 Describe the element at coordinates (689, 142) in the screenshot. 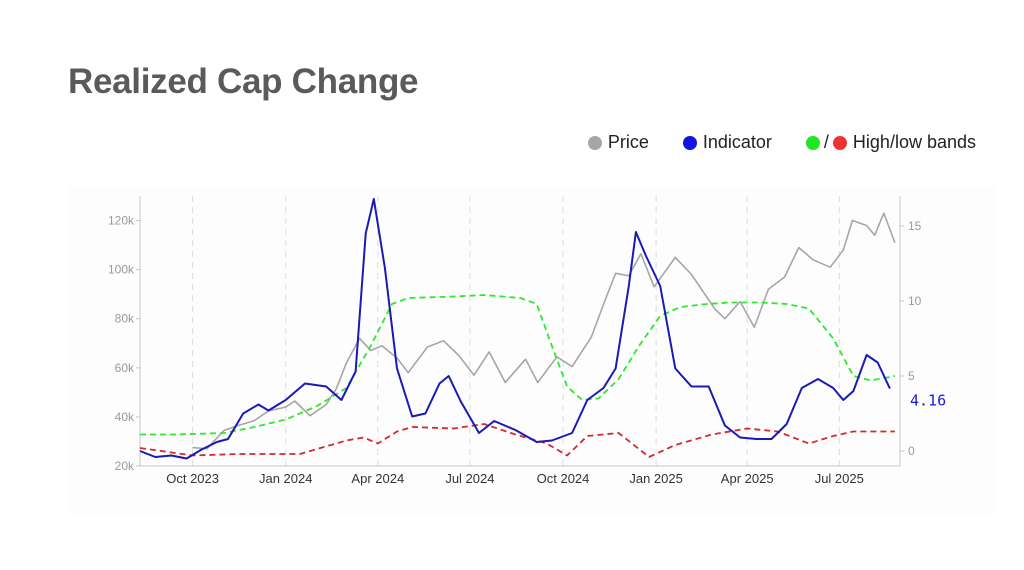

I see `indicator-dot-icon` at that location.